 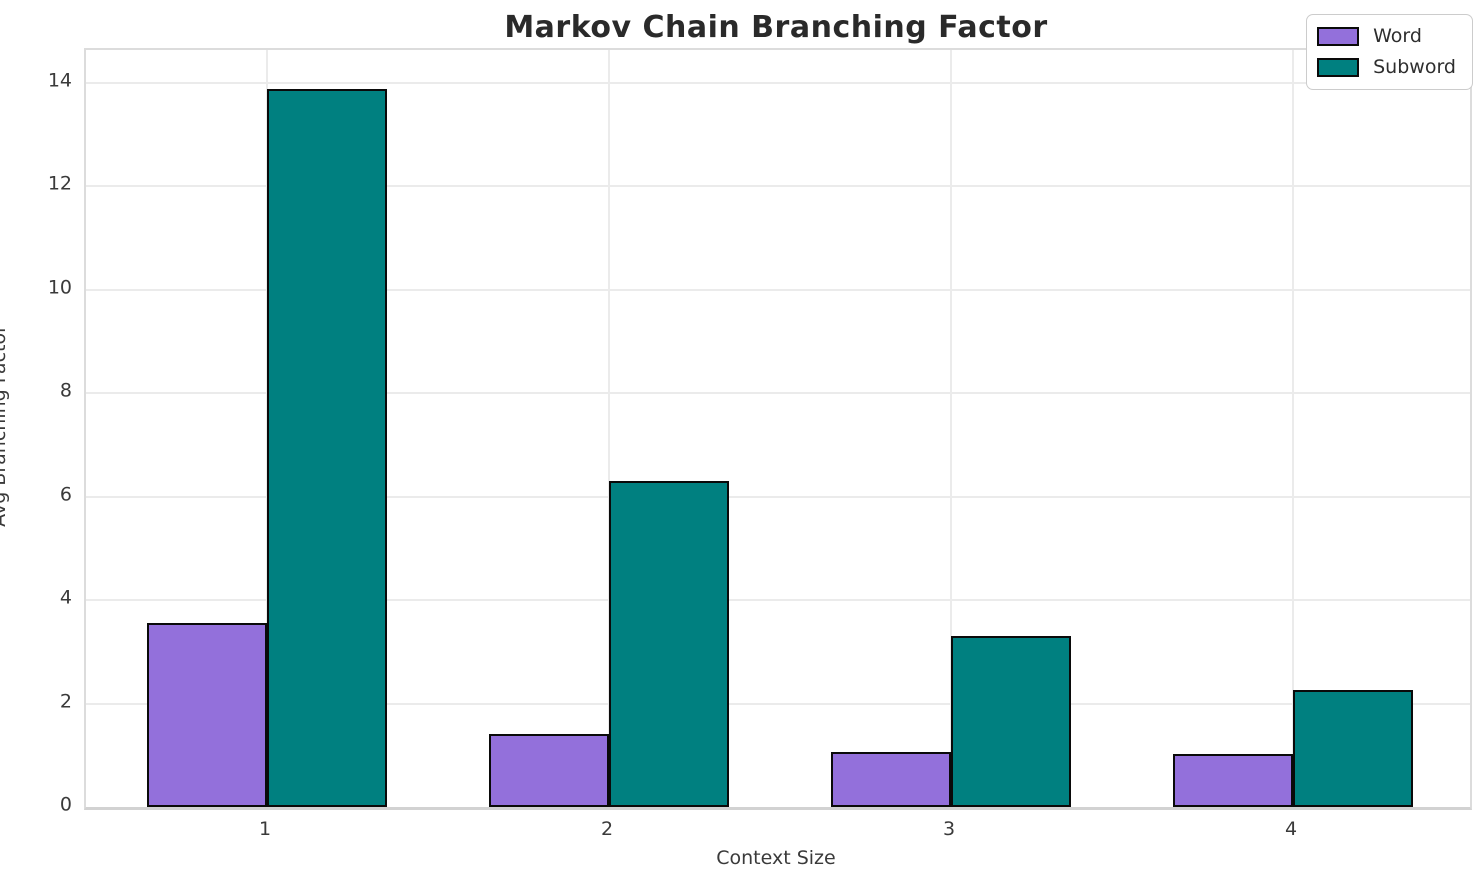 What do you see at coordinates (36, 431) in the screenshot?
I see `y-axis-ticks: 0 2 4 6 8 10 12 14` at bounding box center [36, 431].